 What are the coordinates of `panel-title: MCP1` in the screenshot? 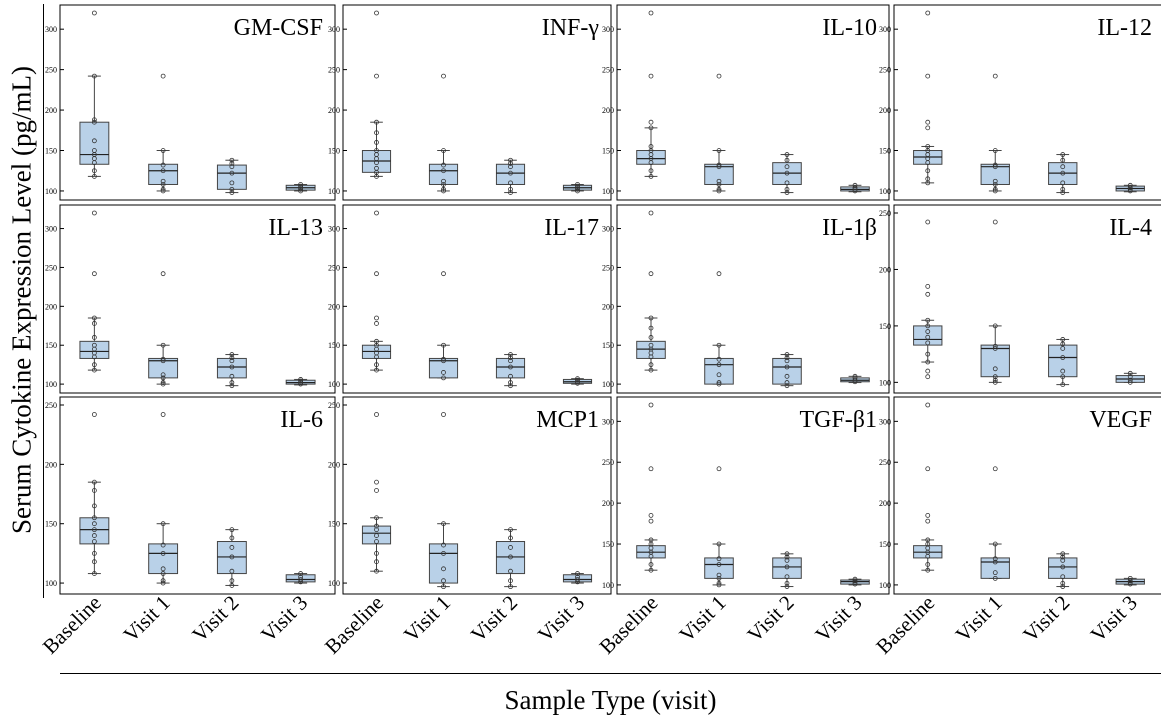 It's located at (567, 420).